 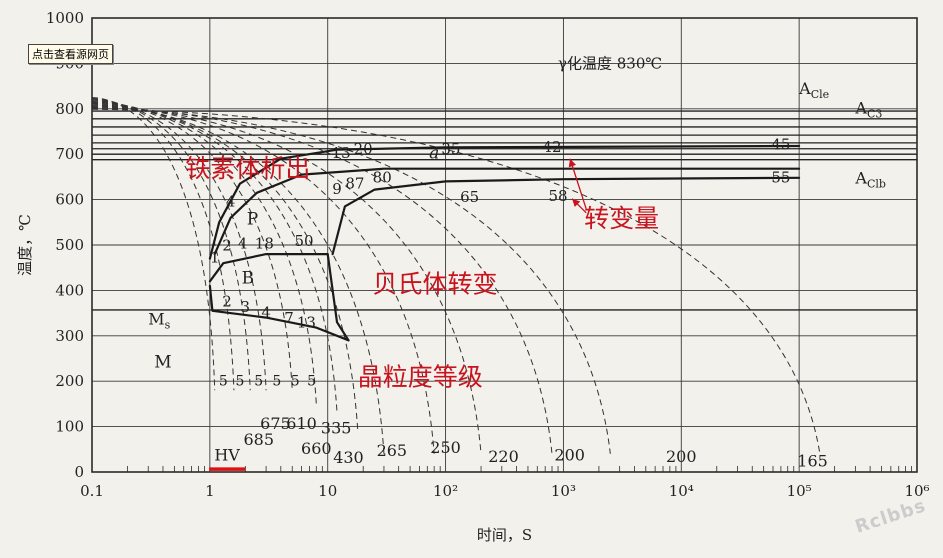 What do you see at coordinates (621, 218) in the screenshot?
I see `annotation-label: 转变量` at bounding box center [621, 218].